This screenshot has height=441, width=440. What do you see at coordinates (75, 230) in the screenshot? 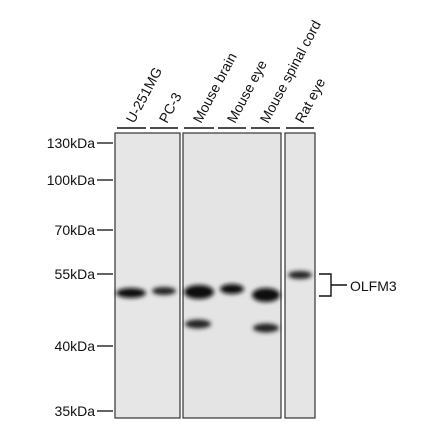
I see `marker-label: 70kDa` at bounding box center [75, 230].